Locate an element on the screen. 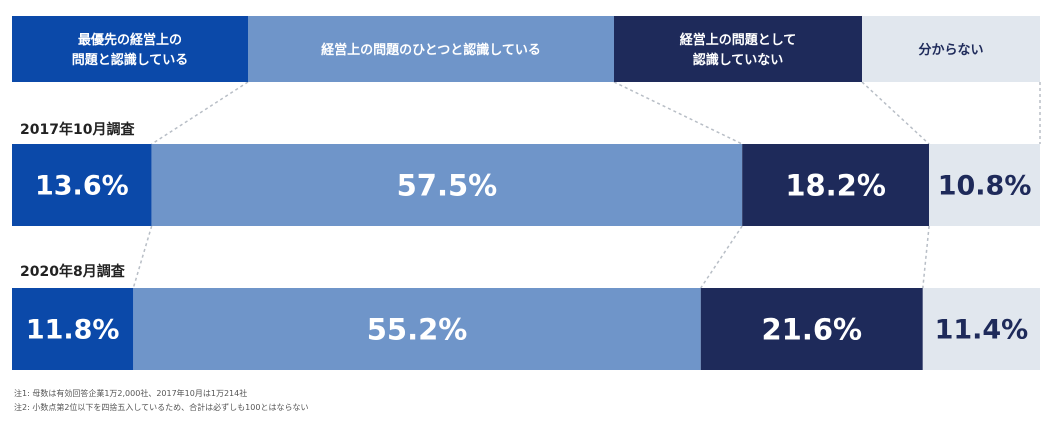  bar-label-1-2: 21.6% is located at coordinates (811, 329).